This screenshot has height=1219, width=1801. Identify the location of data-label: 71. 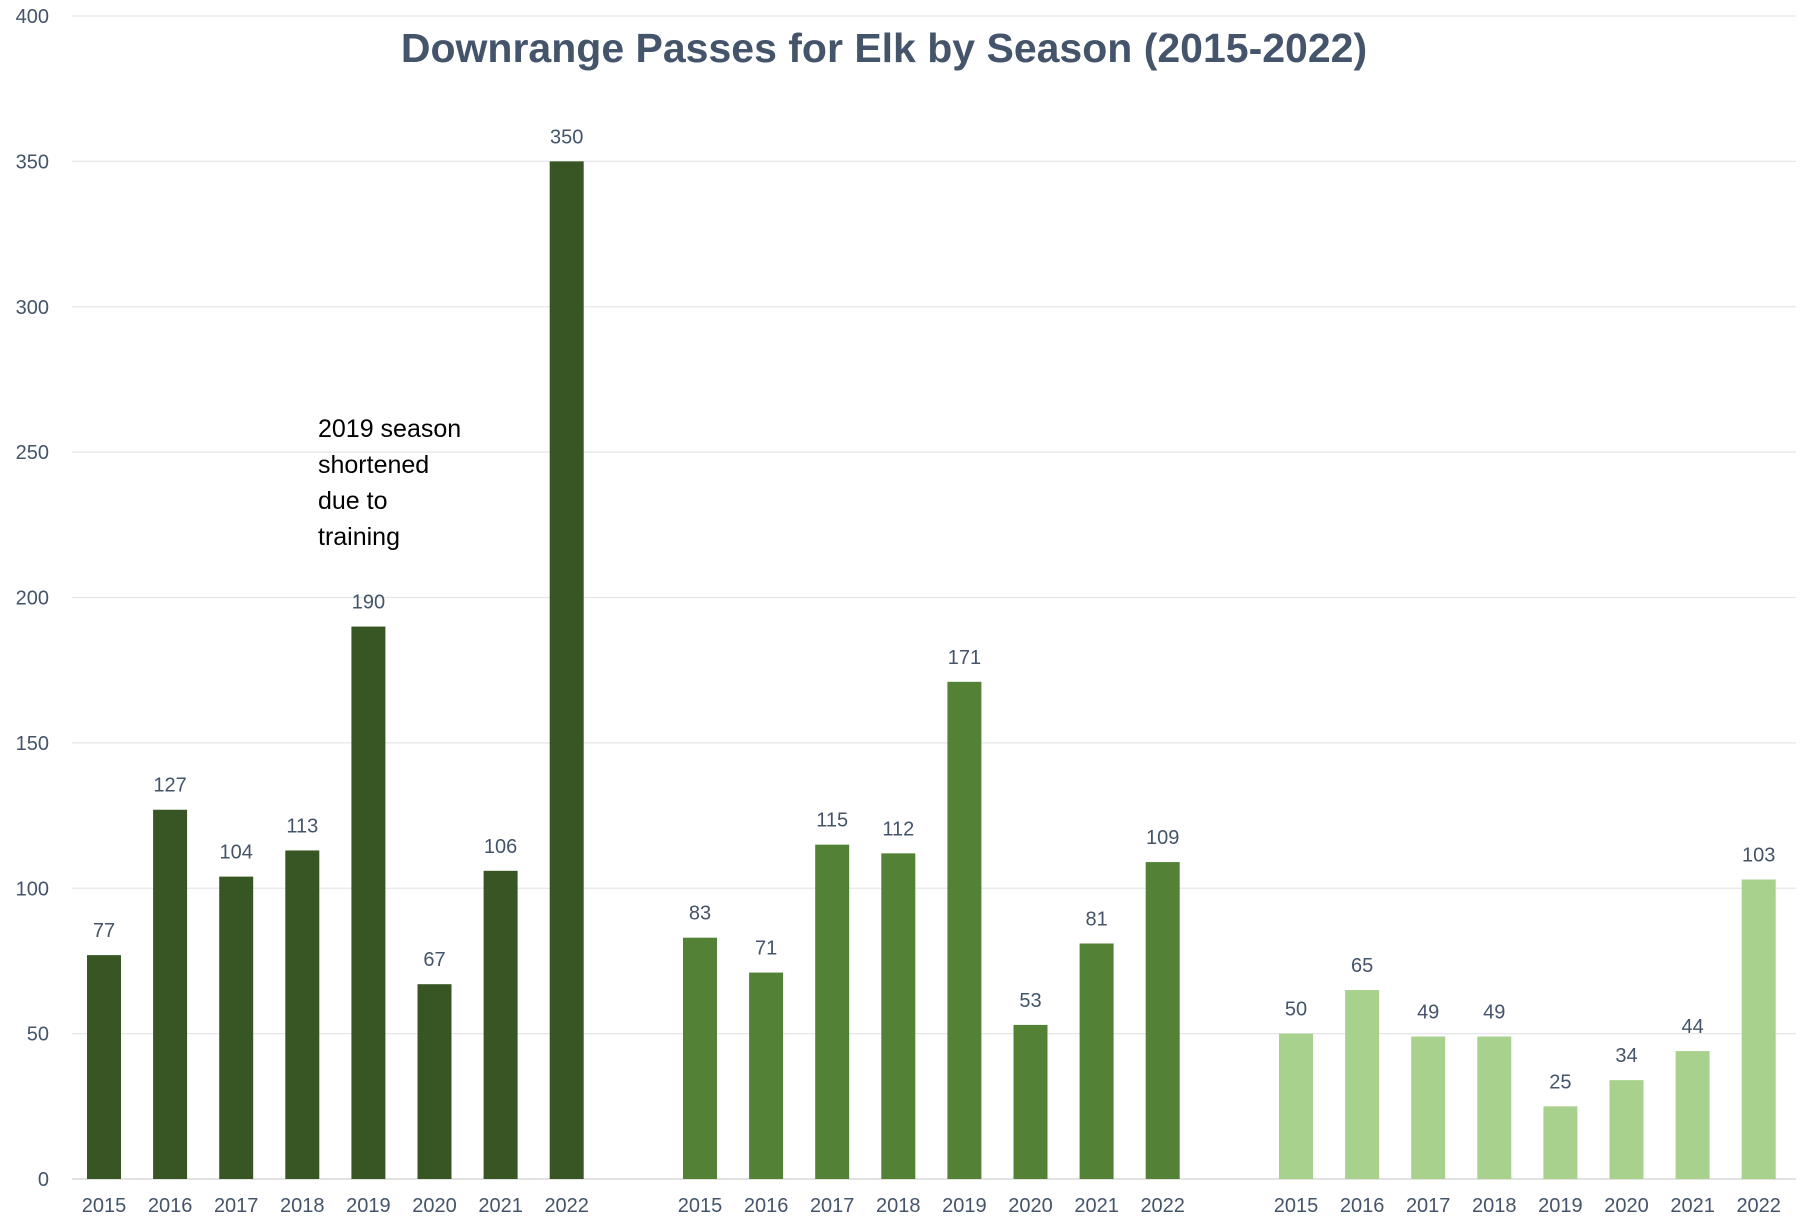
(766, 949).